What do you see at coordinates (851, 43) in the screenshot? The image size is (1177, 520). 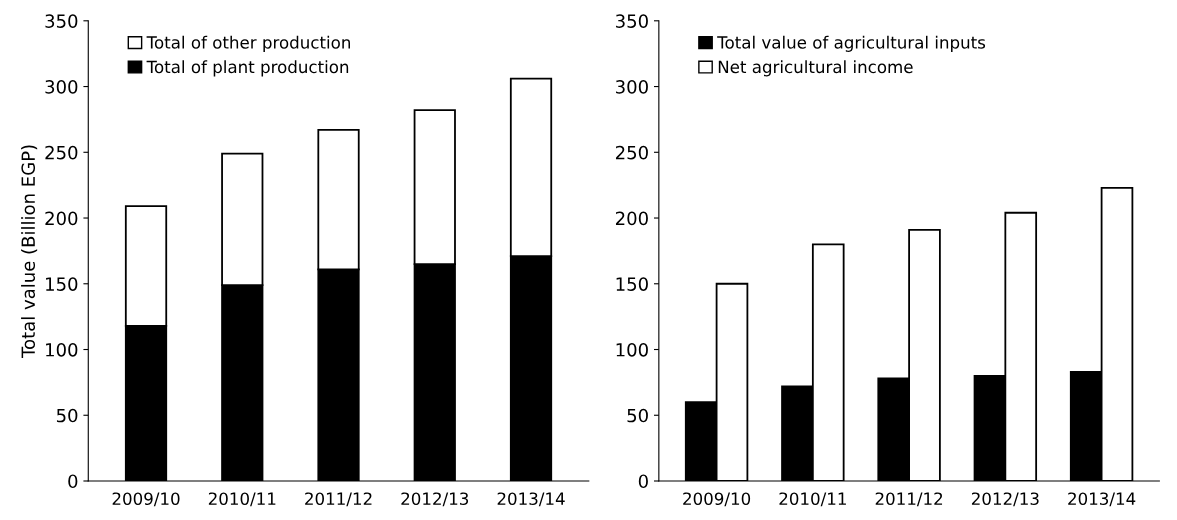 I see `legend-label: Total value of agricultural inputs` at bounding box center [851, 43].